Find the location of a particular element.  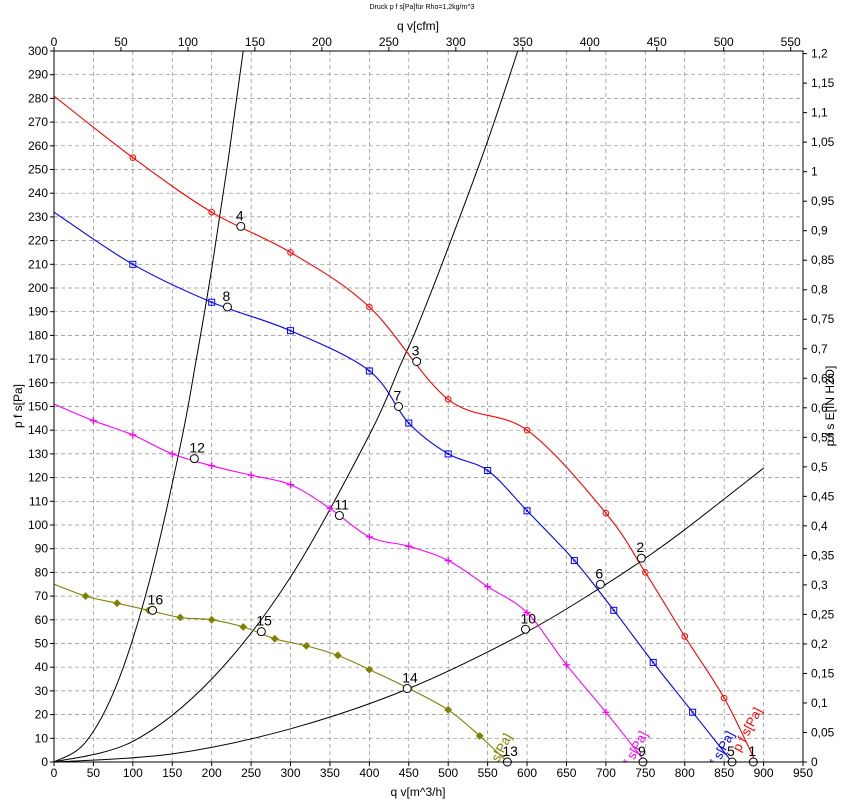

x2-axis-label: q v[cfm] is located at coordinates (418, 26).